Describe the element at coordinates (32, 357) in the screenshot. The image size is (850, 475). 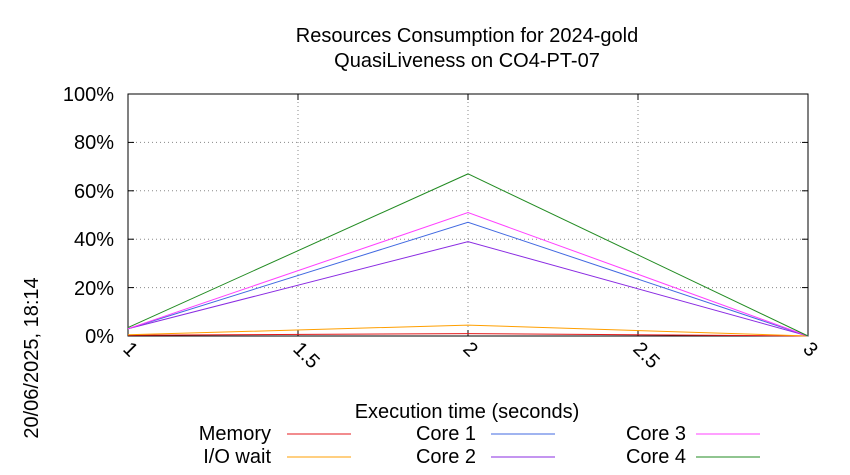
I see `timestamp-label: 20/06/2025, 18:14` at that location.